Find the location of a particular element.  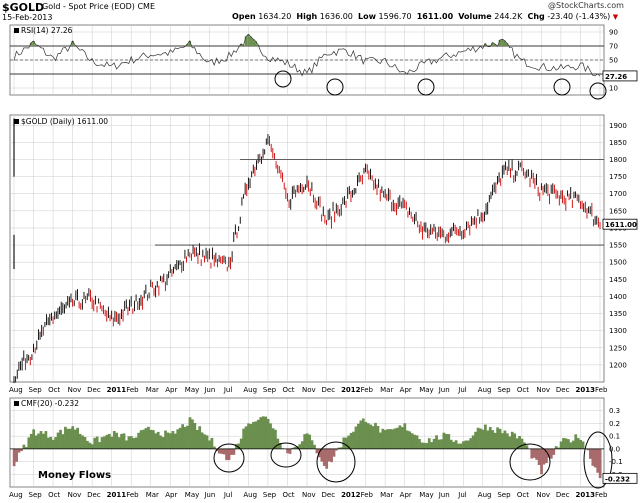

price-tick-label: 1700 is located at coordinates (618, 194).